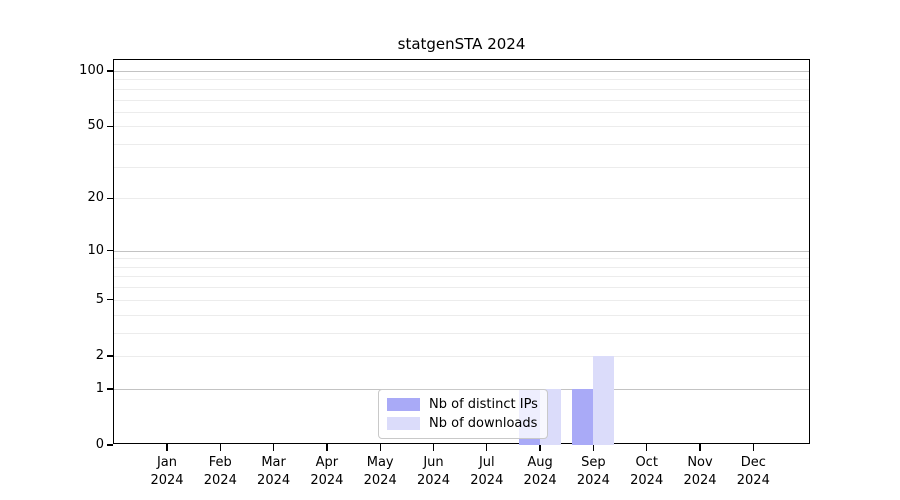  I want to click on y-tick-label-0: 0, so click(99, 444).